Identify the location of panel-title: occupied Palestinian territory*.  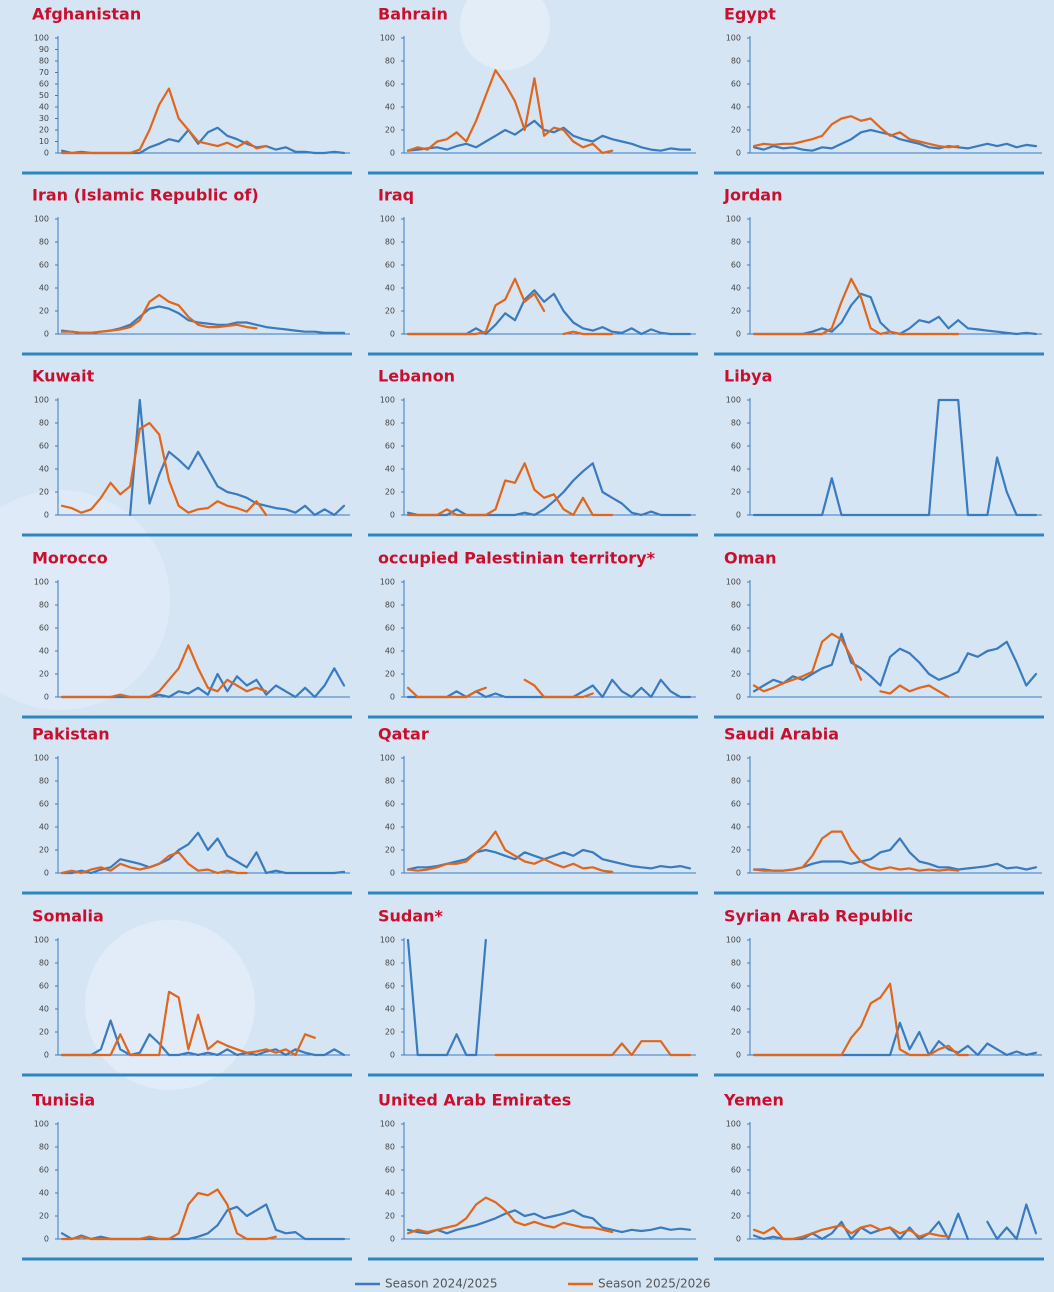
(517, 558).